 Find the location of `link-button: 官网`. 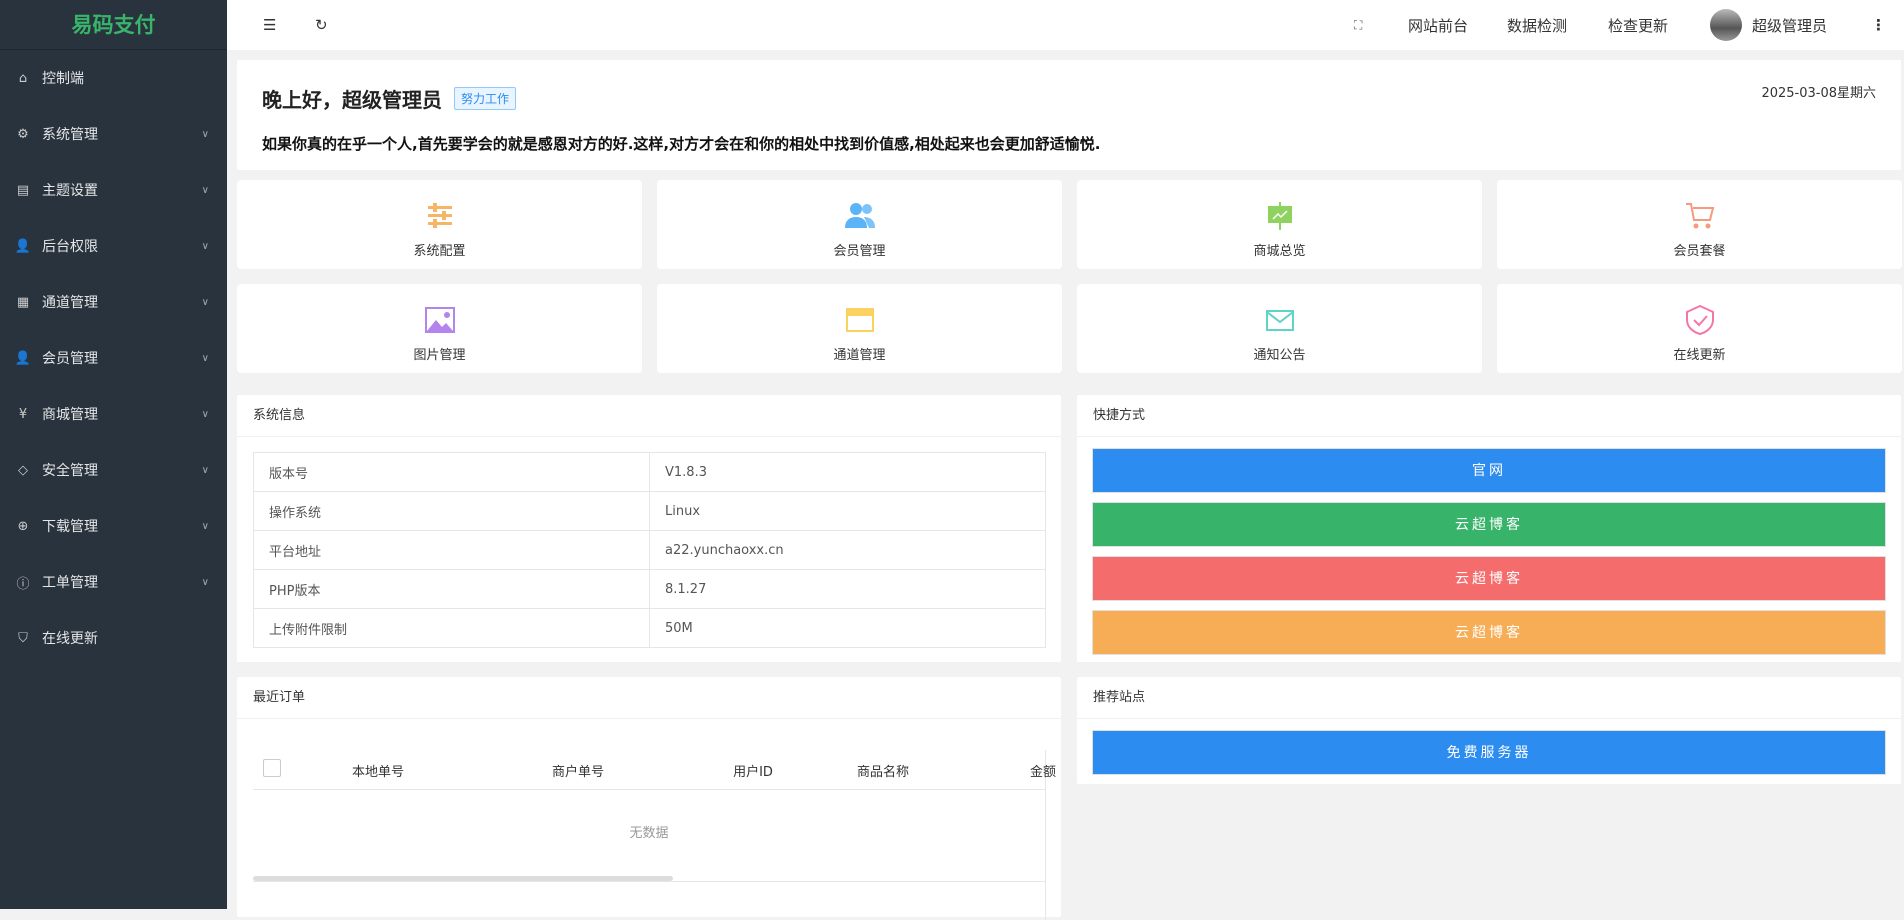

link-button: 官网 is located at coordinates (1489, 470).